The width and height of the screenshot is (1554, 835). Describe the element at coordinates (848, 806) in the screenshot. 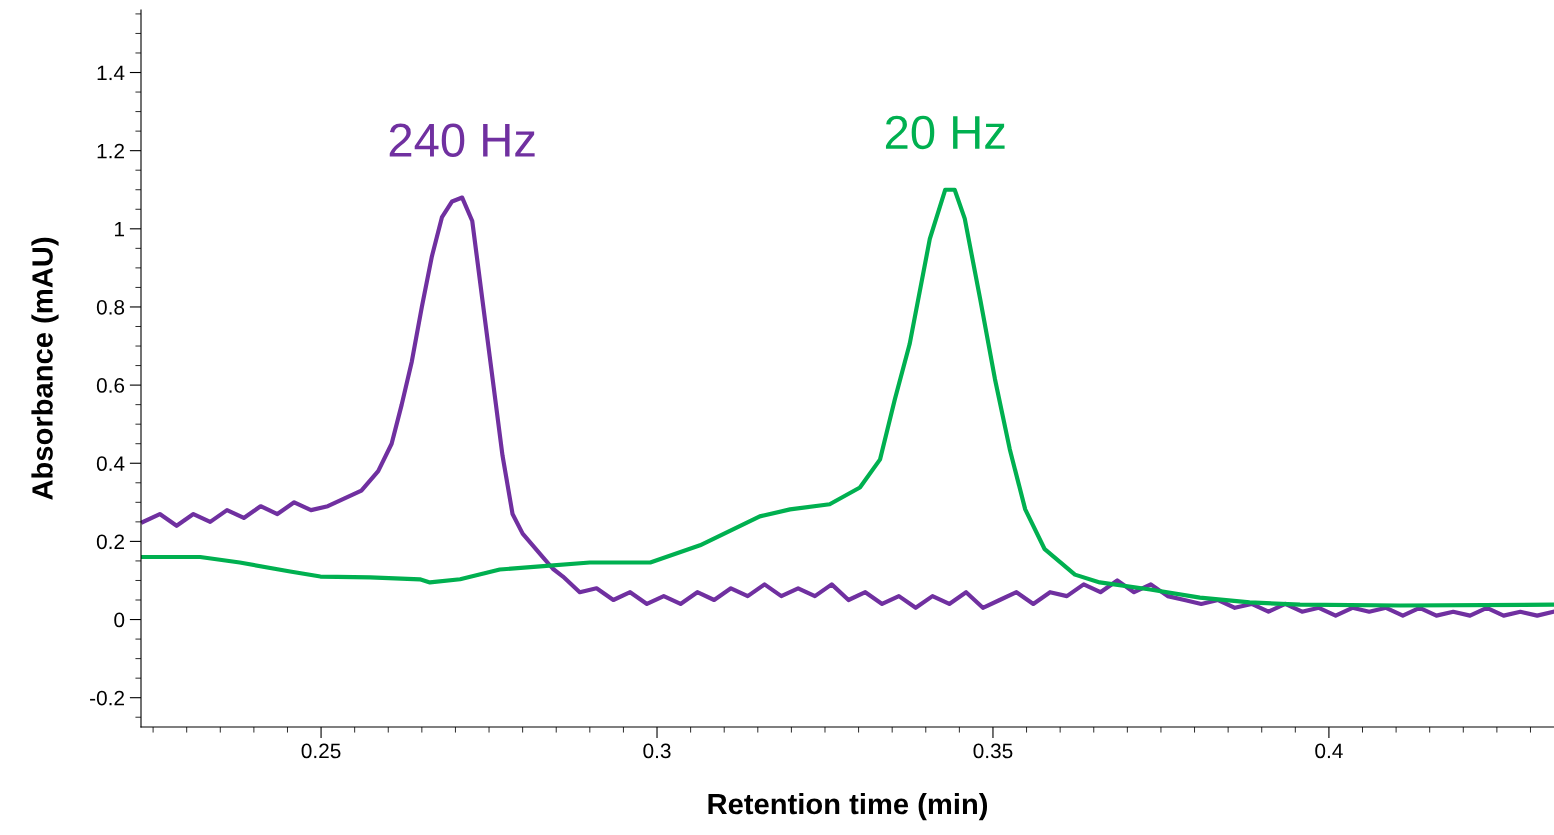

I see `x-axis-title: Retention time (min)` at that location.